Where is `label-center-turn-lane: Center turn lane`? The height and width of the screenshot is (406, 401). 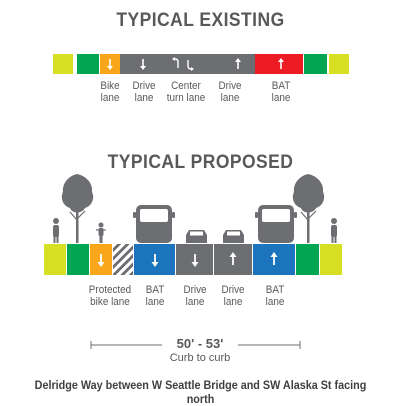 label-center-turn-lane: Center turn lane is located at coordinates (186, 92).